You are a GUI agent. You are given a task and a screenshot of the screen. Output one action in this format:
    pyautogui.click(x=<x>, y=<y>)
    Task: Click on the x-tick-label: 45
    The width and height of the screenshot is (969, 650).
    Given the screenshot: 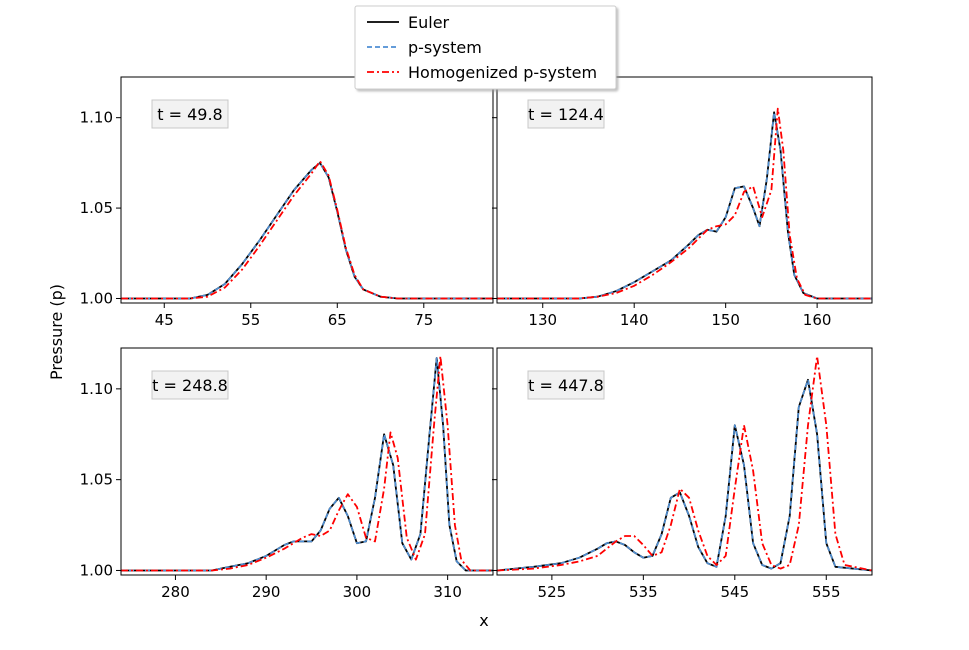 What is the action you would take?
    pyautogui.click(x=164, y=320)
    